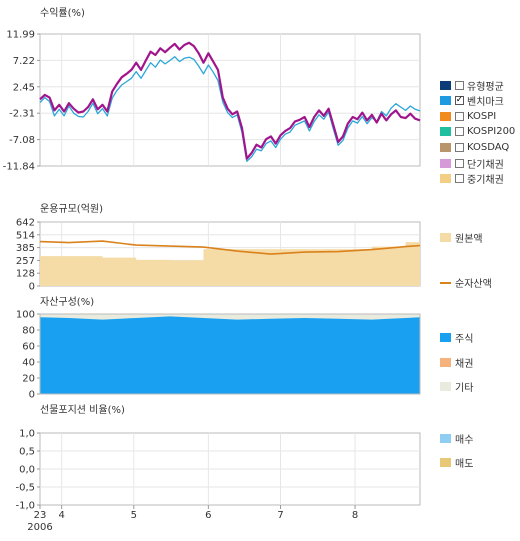  I want to click on asset-ytick-label: 60, so click(28, 347).